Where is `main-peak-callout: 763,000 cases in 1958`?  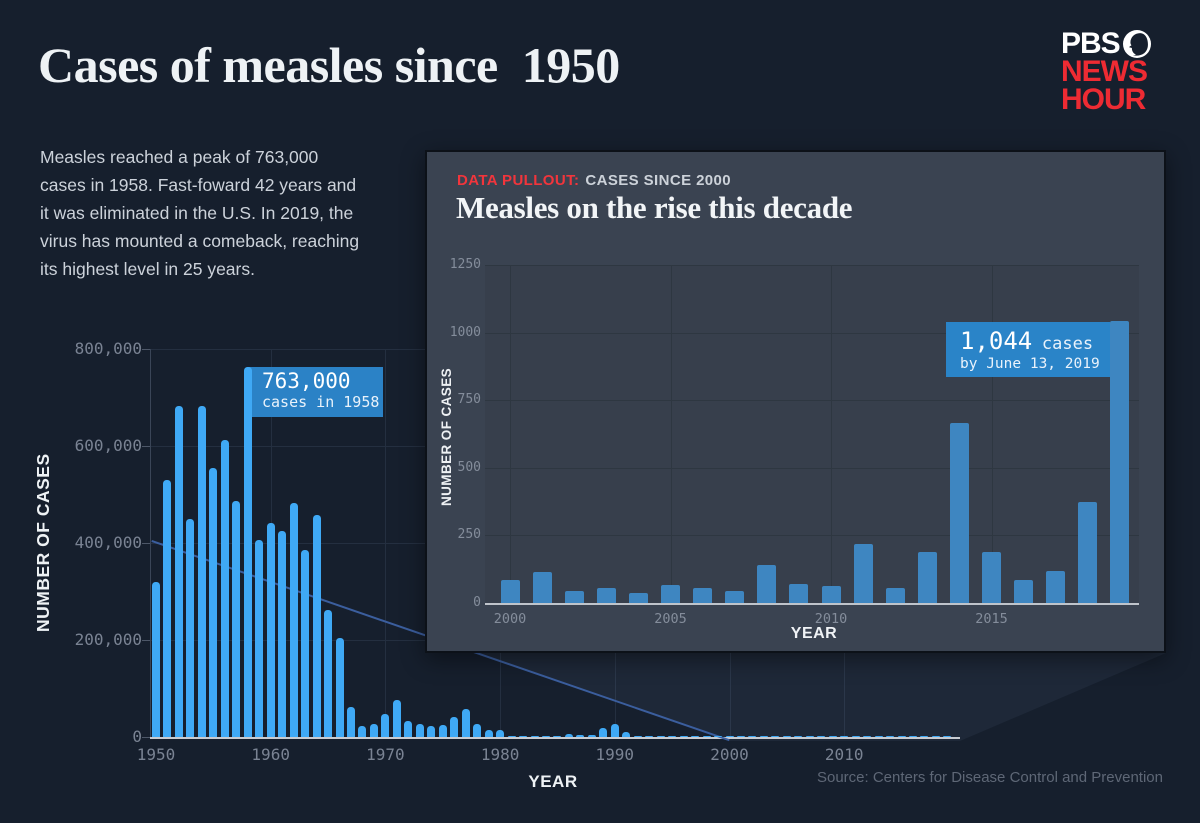 main-peak-callout: 763,000 cases in 1958 is located at coordinates (315, 392).